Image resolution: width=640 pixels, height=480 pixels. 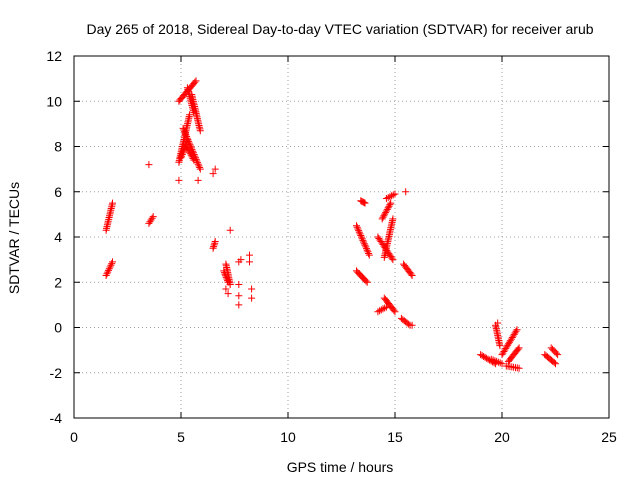 I want to click on y-tick-label: 4, so click(x=58, y=237).